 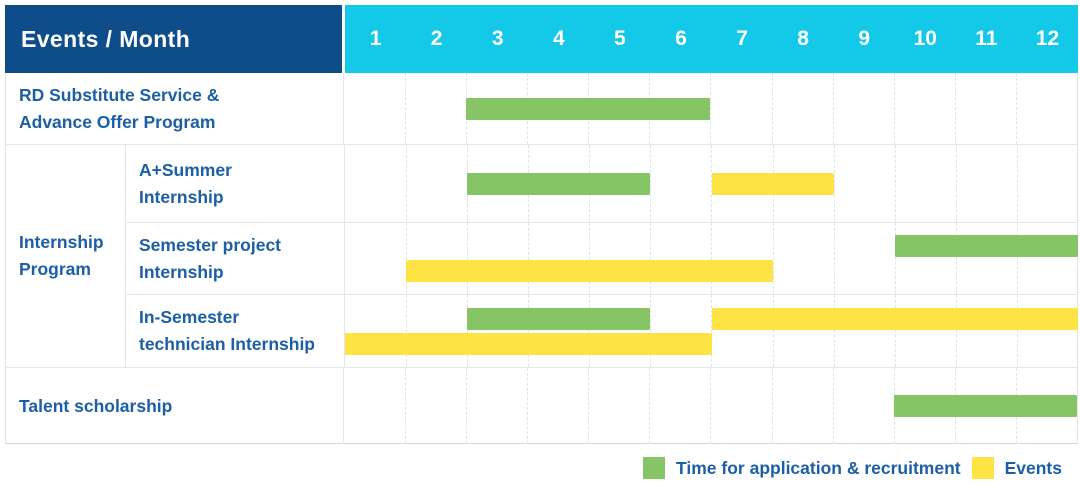 What do you see at coordinates (1033, 467) in the screenshot?
I see `legend-label: Events` at bounding box center [1033, 467].